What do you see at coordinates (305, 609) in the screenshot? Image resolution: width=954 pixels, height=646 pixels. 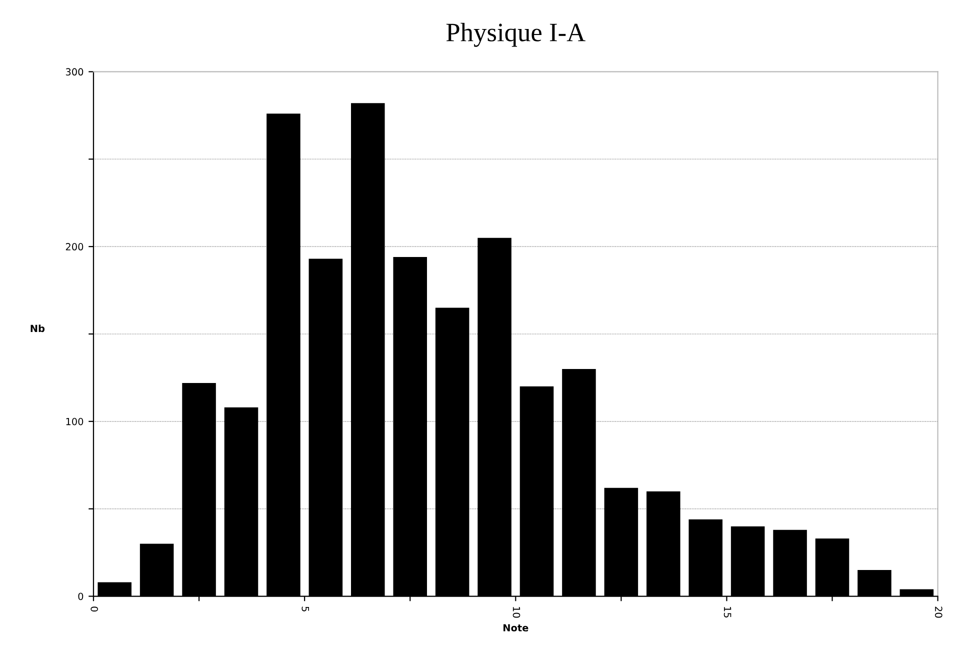 I see `x-tick-label: 5` at bounding box center [305, 609].